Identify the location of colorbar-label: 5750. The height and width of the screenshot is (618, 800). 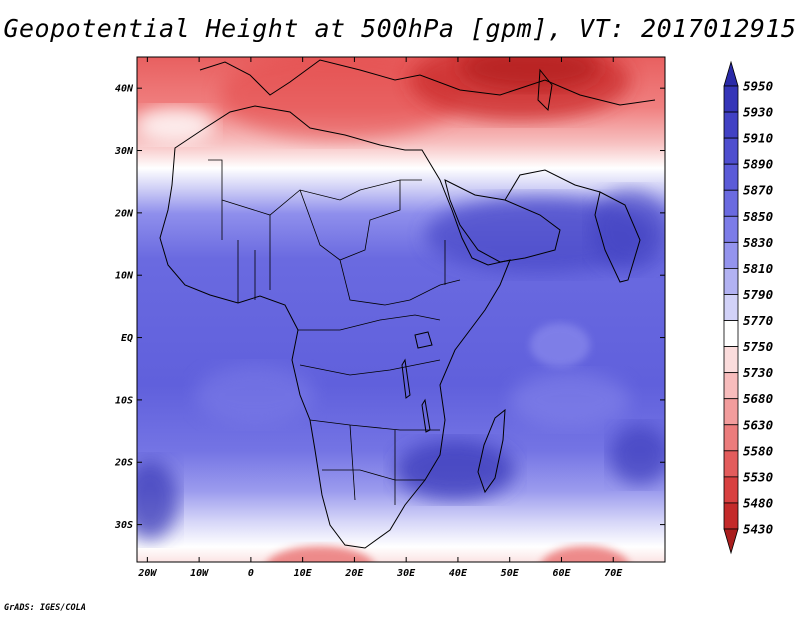
(758, 346).